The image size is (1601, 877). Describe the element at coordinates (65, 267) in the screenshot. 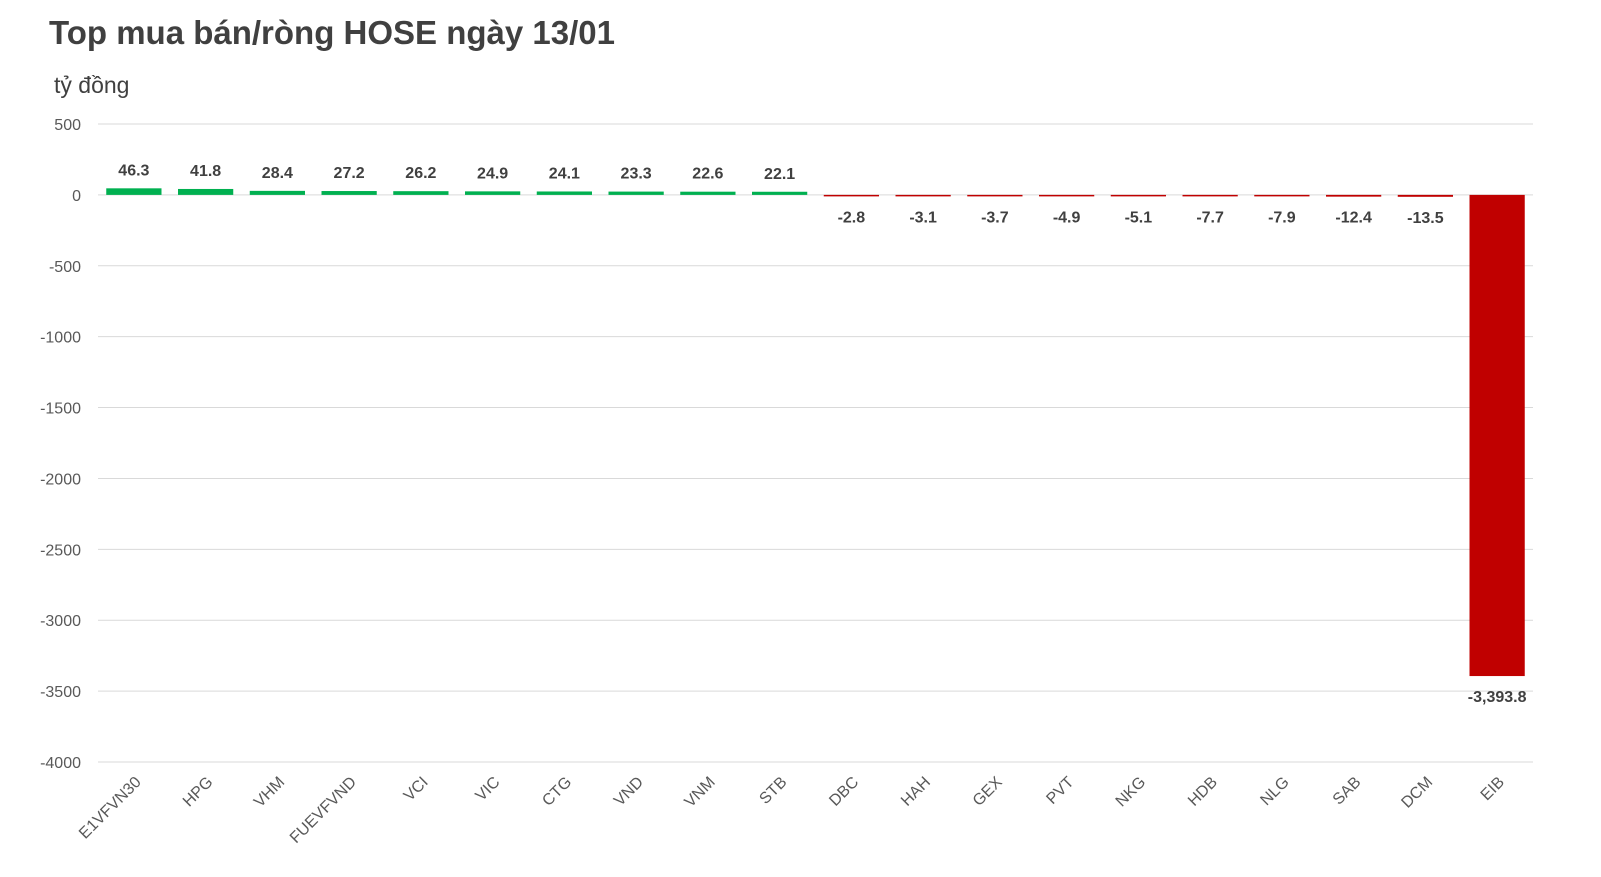

I see `y-tick-label: -500` at that location.